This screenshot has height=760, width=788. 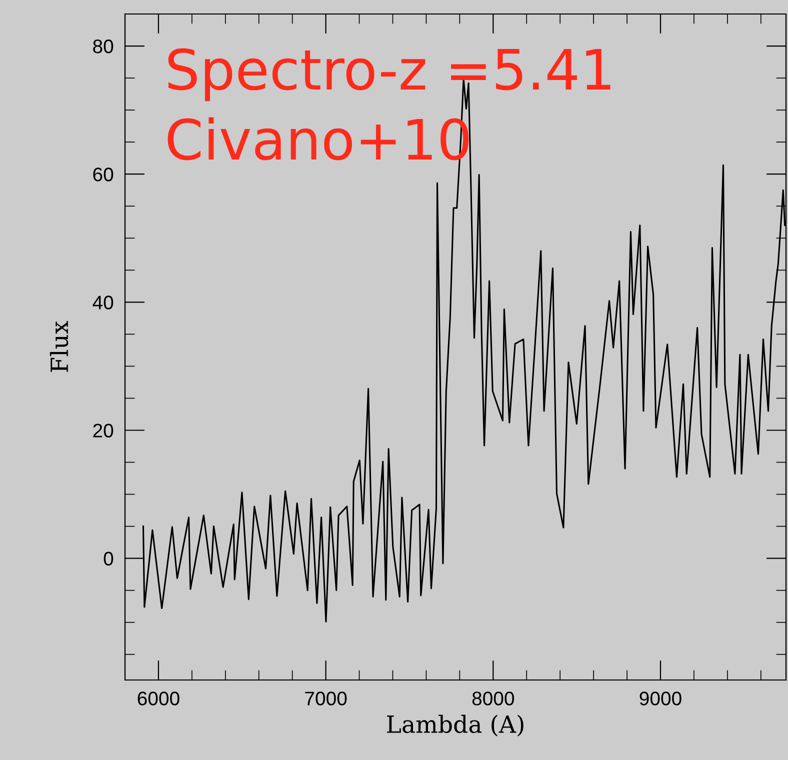 I want to click on y-tick-label: 80, so click(x=103, y=46).